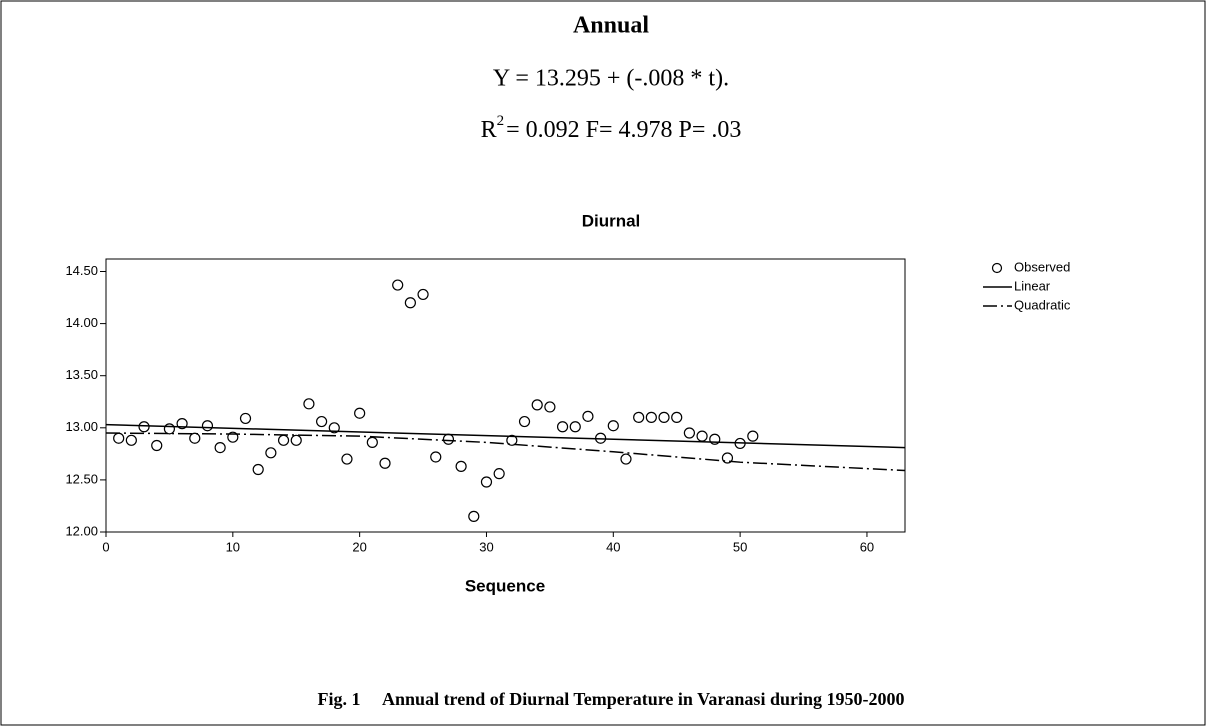 The width and height of the screenshot is (1206, 726). Describe the element at coordinates (1042, 304) in the screenshot. I see `legend-label: Quadratic` at that location.